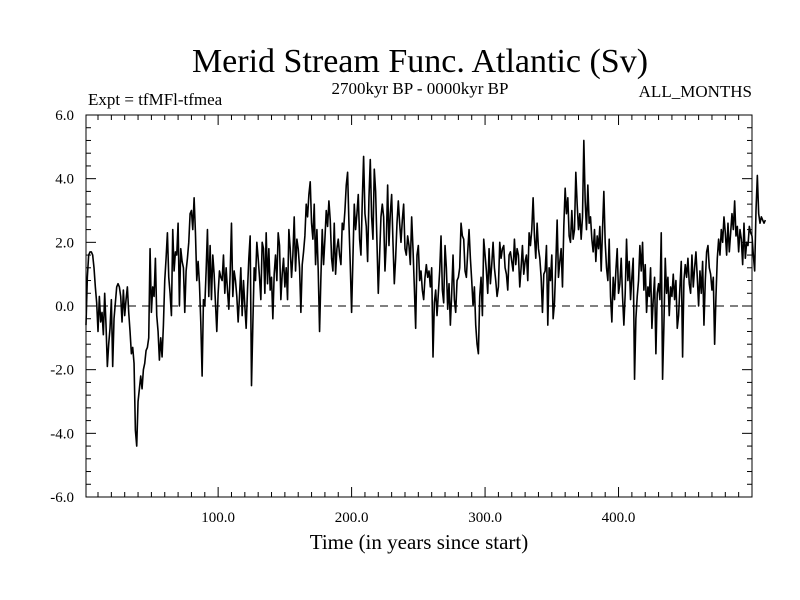 The width and height of the screenshot is (800, 600). I want to click on x-tick-label: 200.0, so click(352, 518).